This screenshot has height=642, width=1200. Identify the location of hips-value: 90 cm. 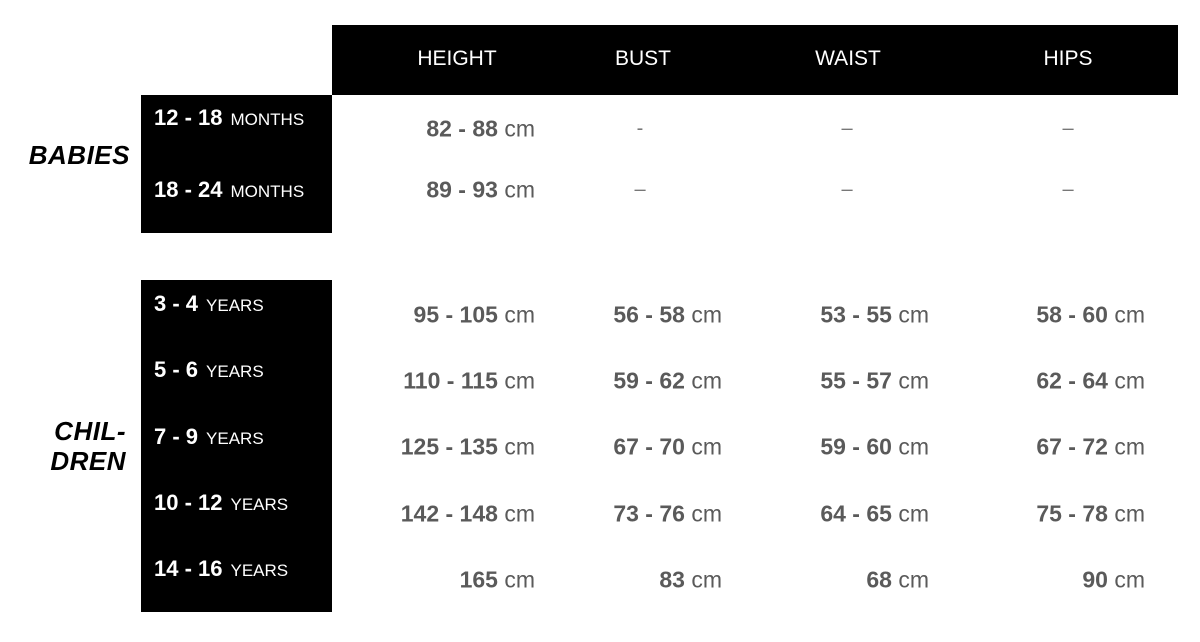
(1113, 580).